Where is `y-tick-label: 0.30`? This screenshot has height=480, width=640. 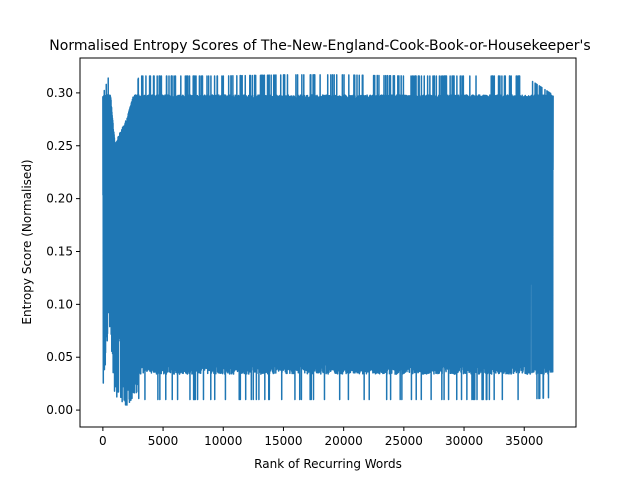
y-tick-label: 0.30 is located at coordinates (59, 93).